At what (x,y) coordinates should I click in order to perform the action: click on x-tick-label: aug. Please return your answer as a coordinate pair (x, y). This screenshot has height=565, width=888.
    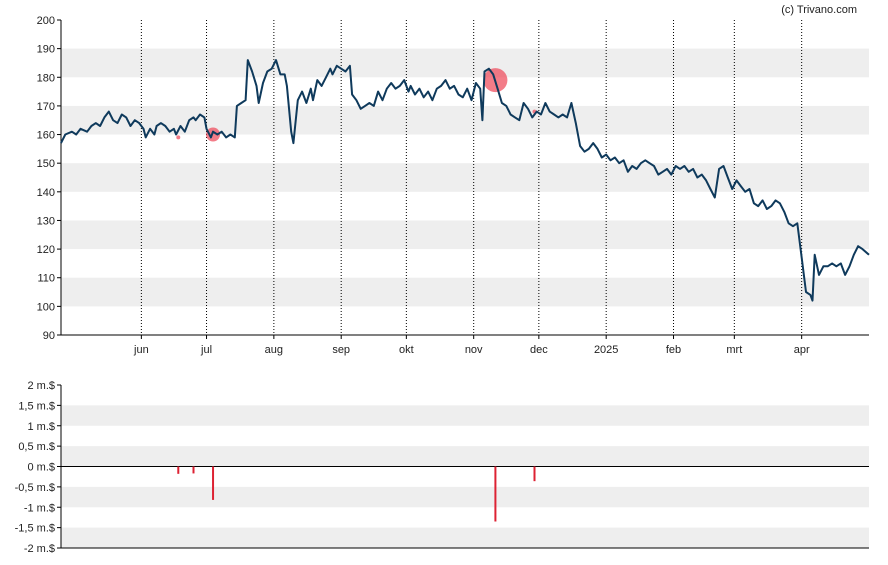
    Looking at the image, I should click on (274, 350).